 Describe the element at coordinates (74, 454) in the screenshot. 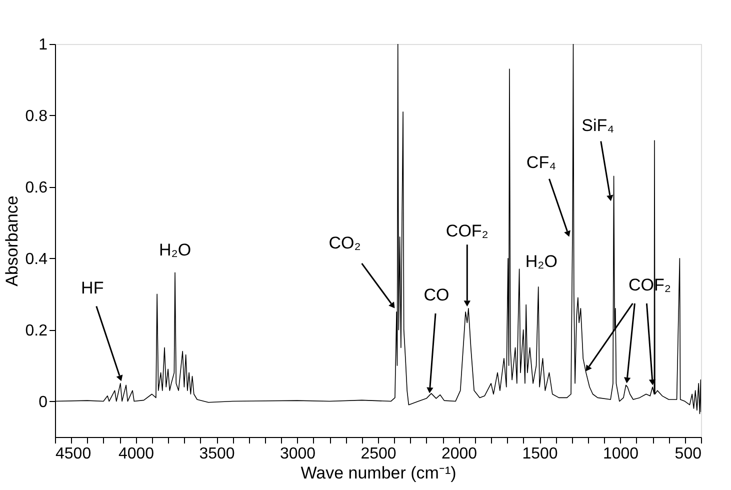

I see `x-tick-label: 4500` at that location.